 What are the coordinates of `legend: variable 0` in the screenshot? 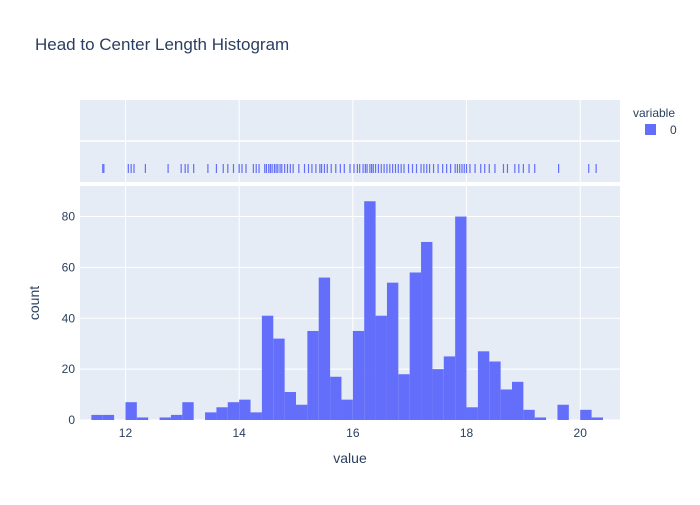 It's located at (655, 121).